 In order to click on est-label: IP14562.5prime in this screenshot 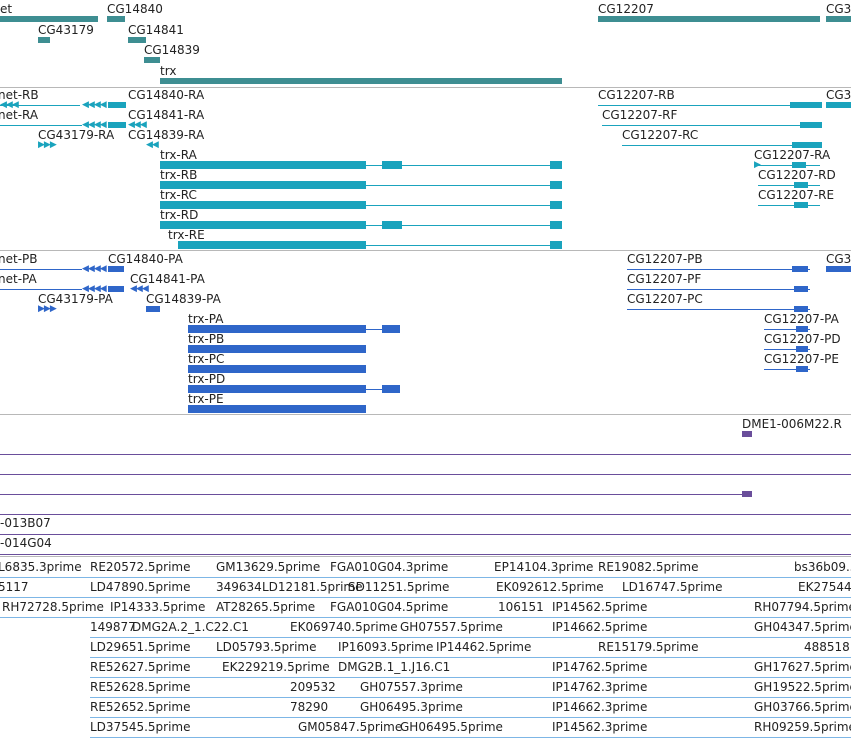, I will do `click(600, 607)`.